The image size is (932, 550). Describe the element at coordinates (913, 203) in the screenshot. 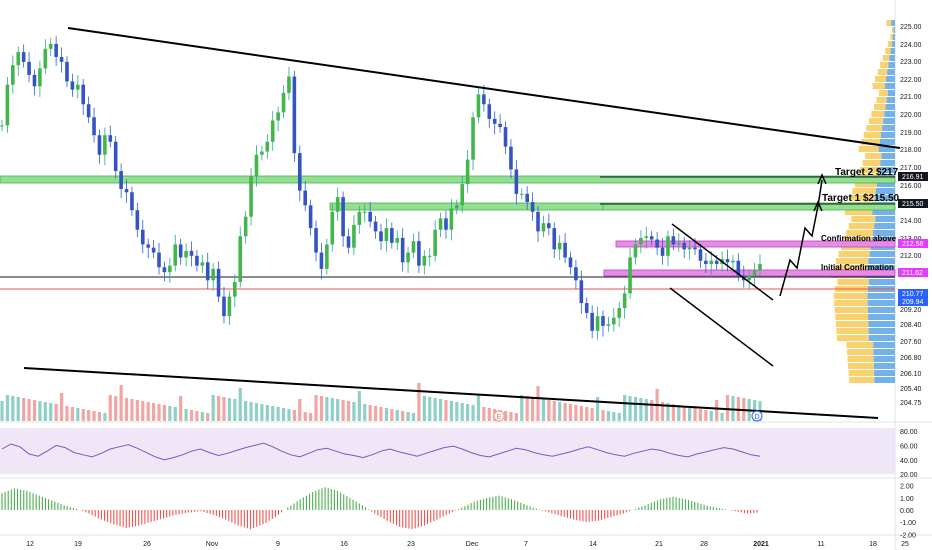

I see `price-badge: 215.50` at that location.